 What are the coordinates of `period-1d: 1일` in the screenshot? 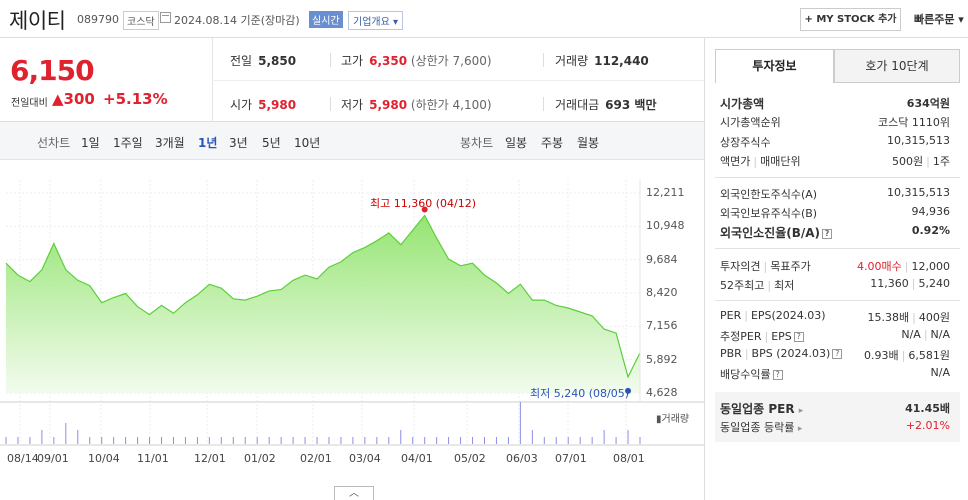 It's located at (90, 143).